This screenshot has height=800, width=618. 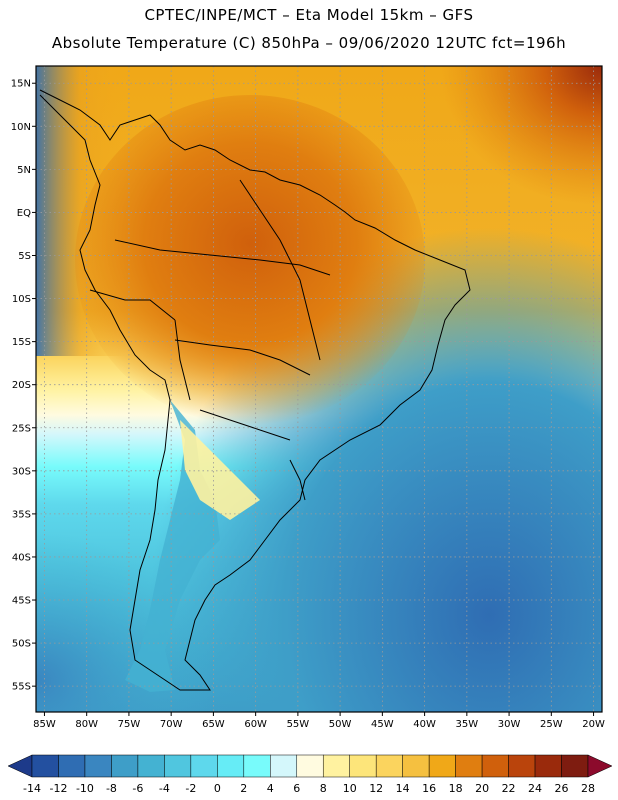 I want to click on colorbar-level-label: 2, so click(x=243, y=788).